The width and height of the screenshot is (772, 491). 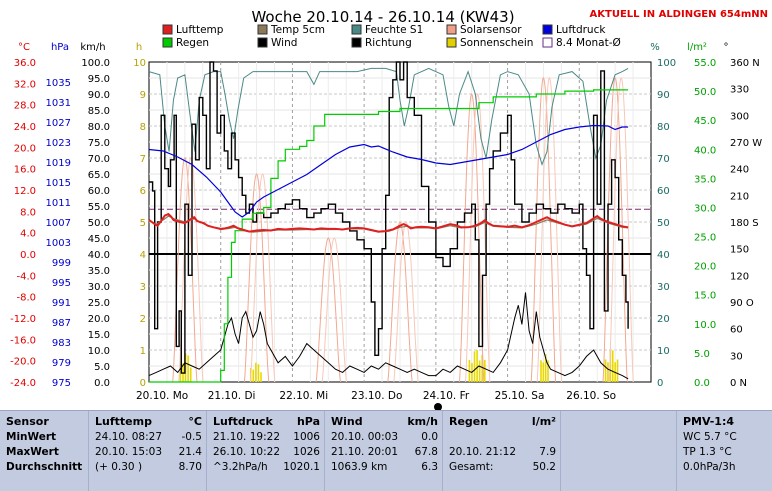 What do you see at coordinates (739, 170) in the screenshot?
I see `direction-axis-tick-4: 240` at bounding box center [739, 170].